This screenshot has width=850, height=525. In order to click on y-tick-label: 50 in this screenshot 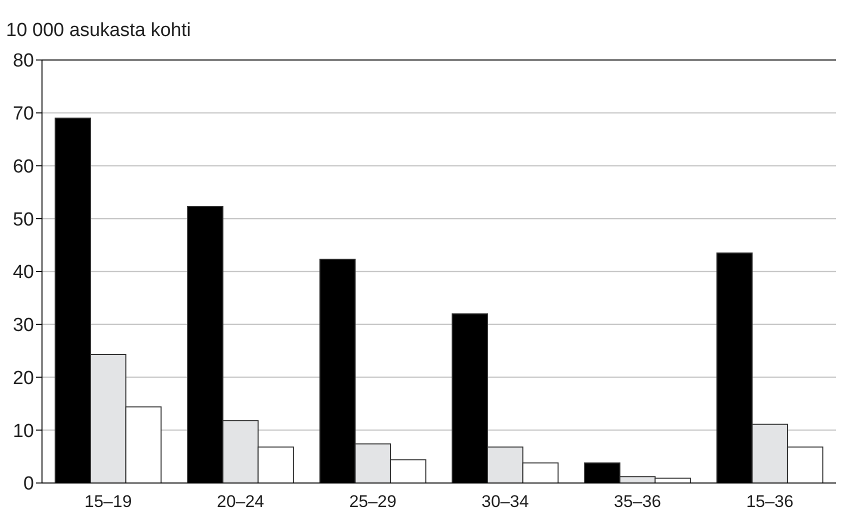, I will do `click(23, 219)`.